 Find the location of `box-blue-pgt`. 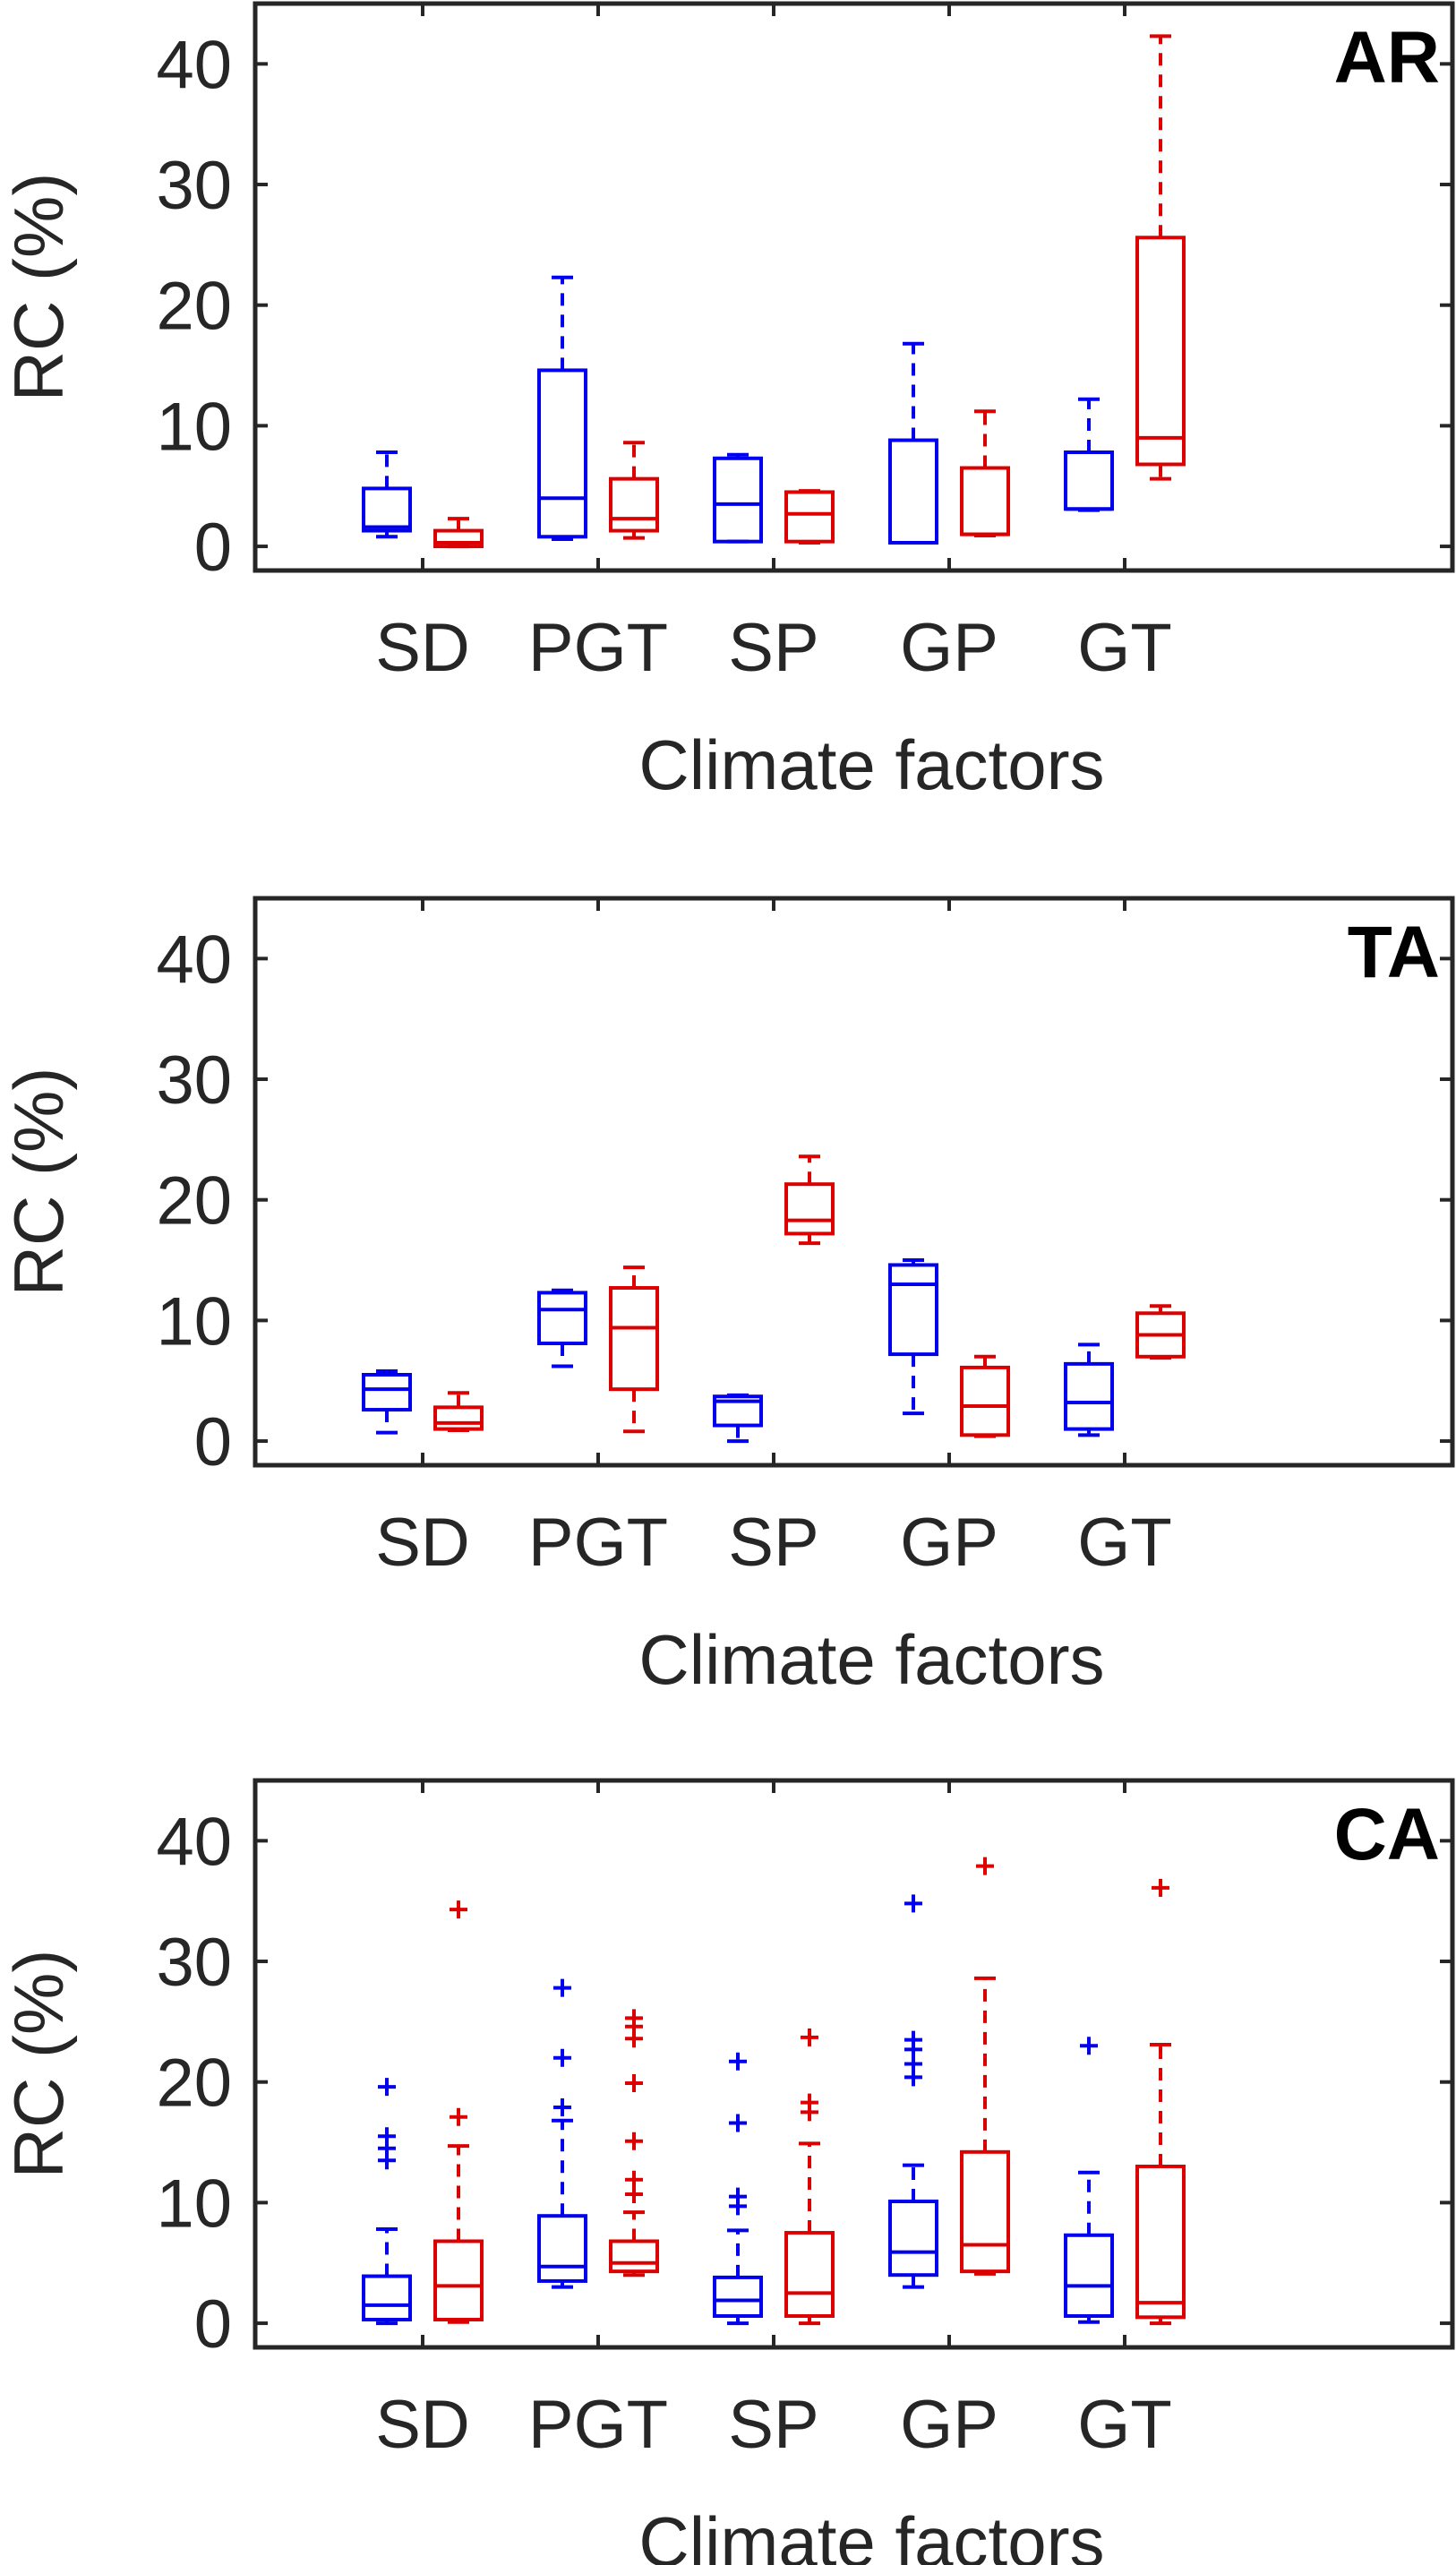

box-blue-pgt is located at coordinates (562, 2133).